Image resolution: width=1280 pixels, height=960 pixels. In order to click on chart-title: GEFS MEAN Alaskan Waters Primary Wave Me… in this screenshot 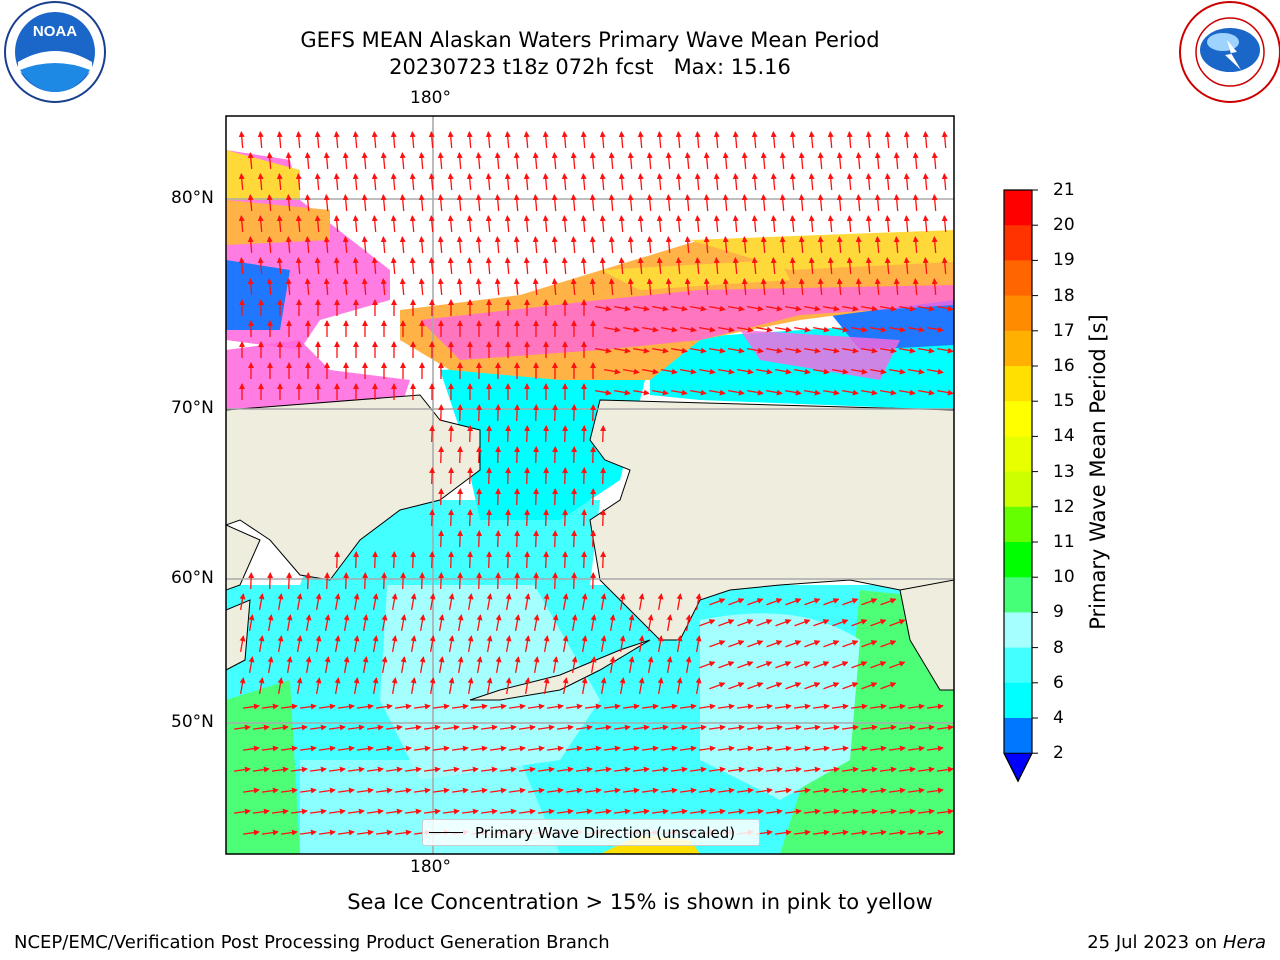, I will do `click(590, 54)`.